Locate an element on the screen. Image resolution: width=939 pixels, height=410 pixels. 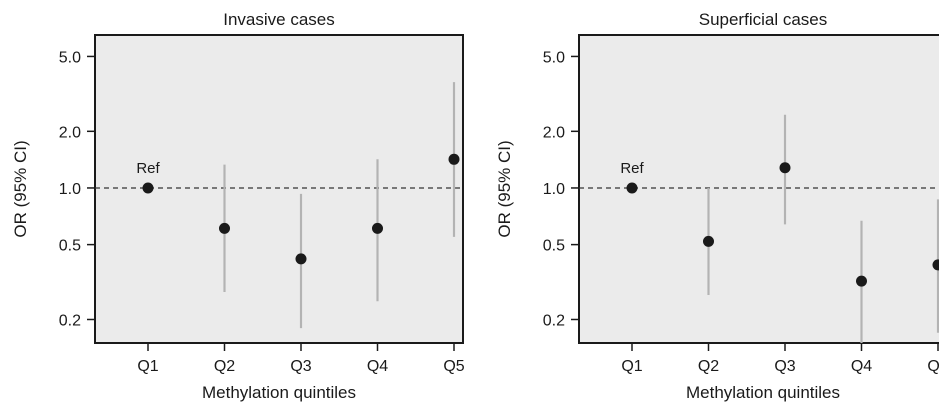
chart-title: Invasive cases is located at coordinates (279, 19).